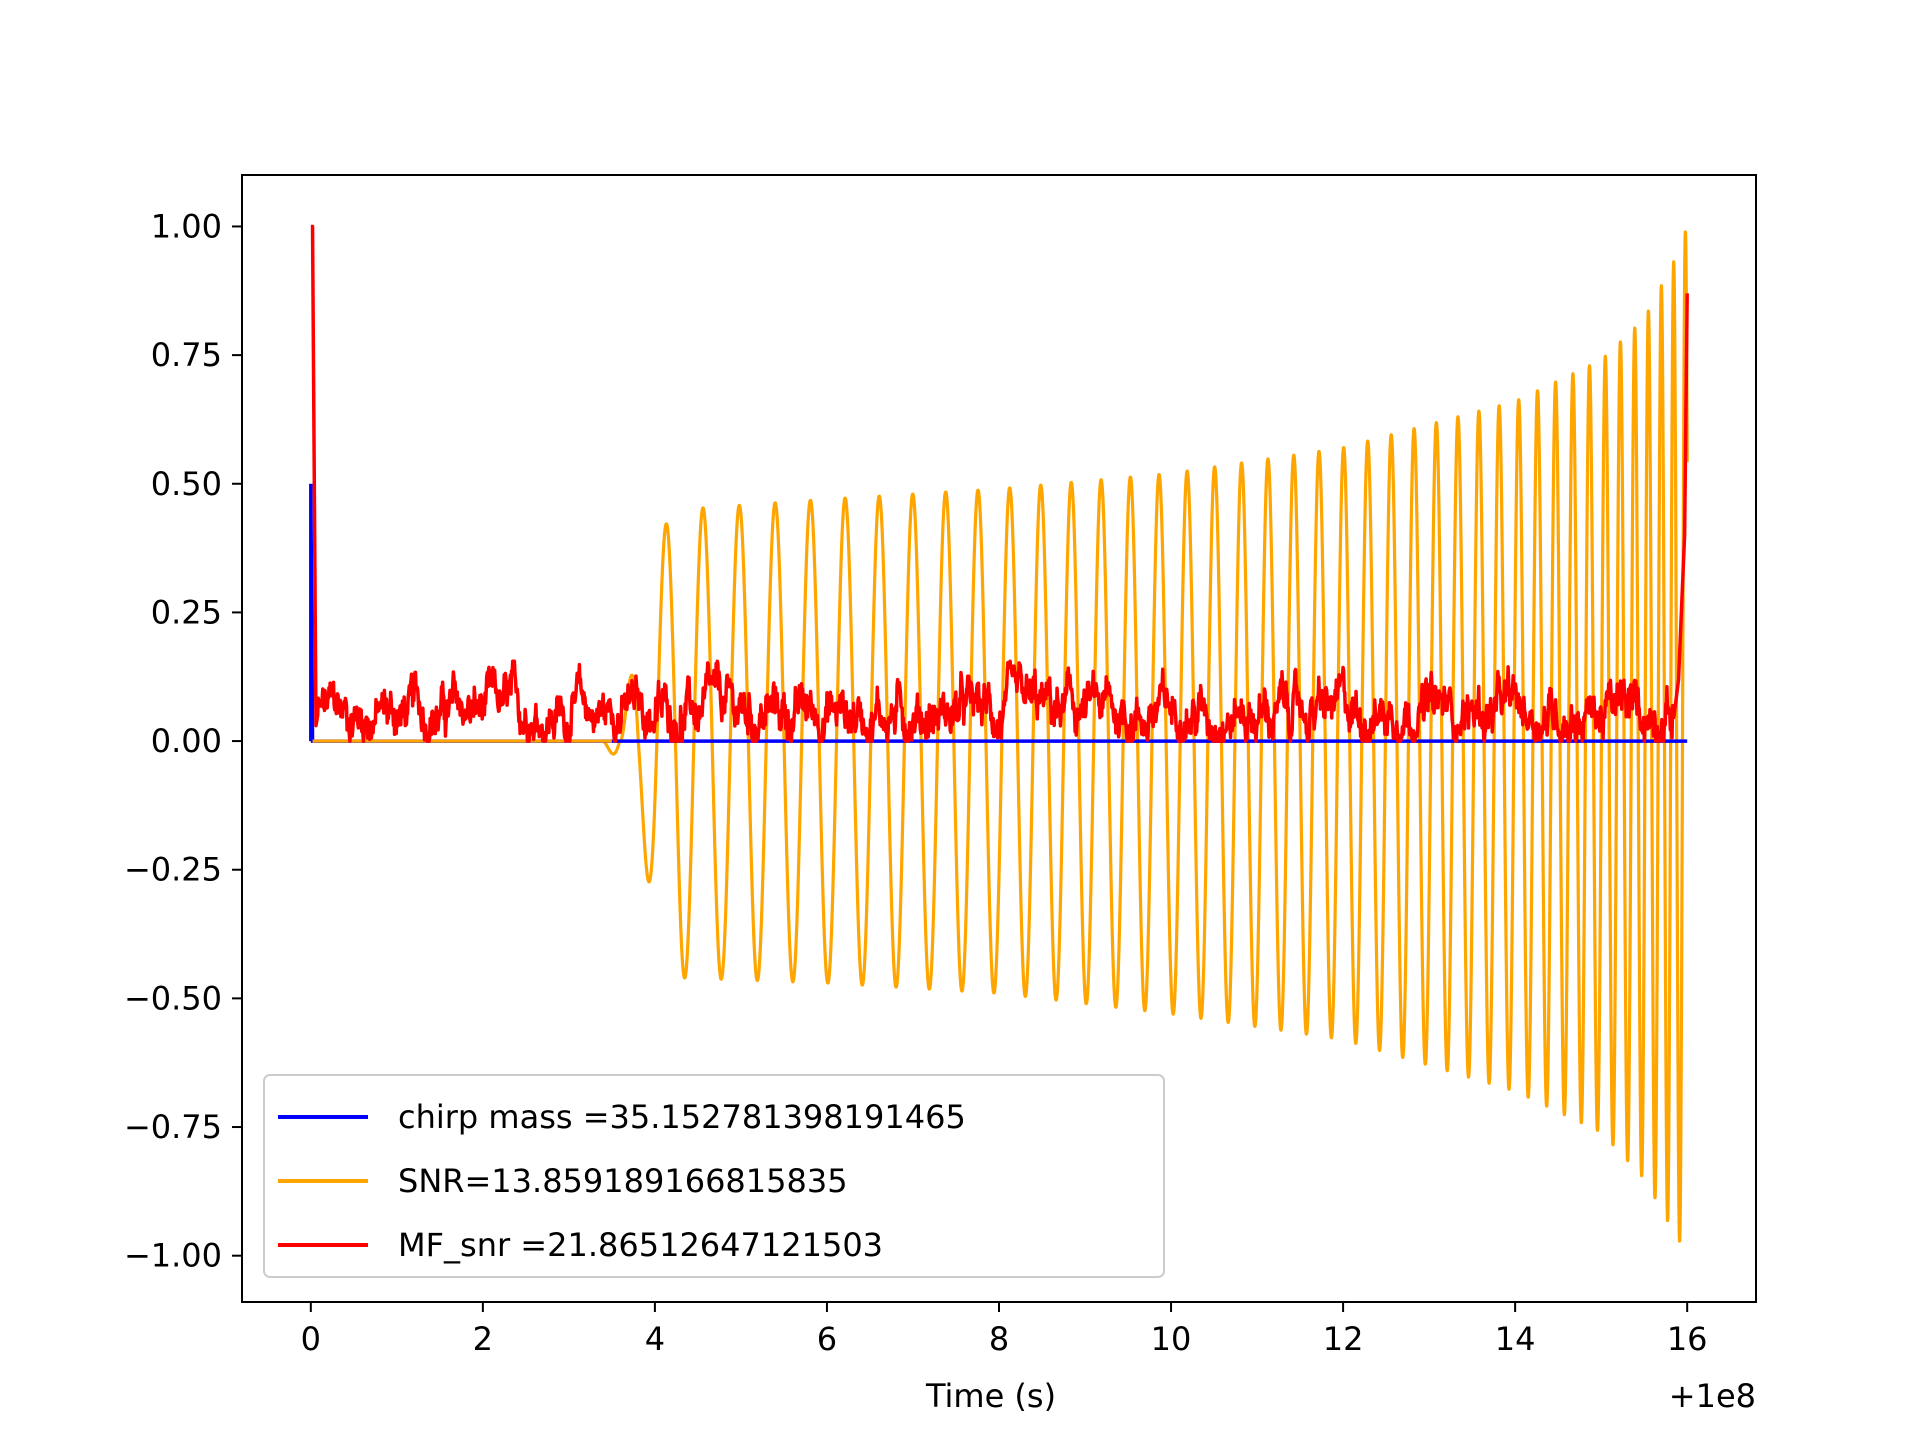  I want to click on y-tick-label: 0.50, so click(186, 484).